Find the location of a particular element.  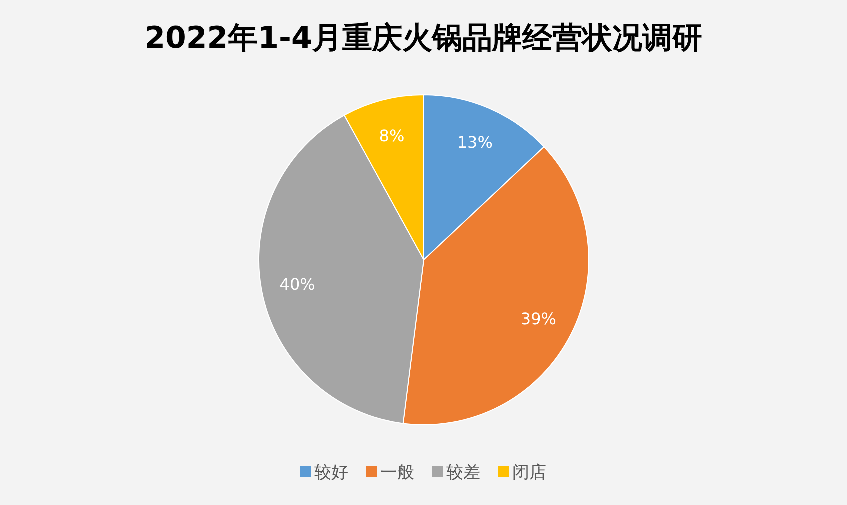

legend-label: 较好 is located at coordinates (331, 473).